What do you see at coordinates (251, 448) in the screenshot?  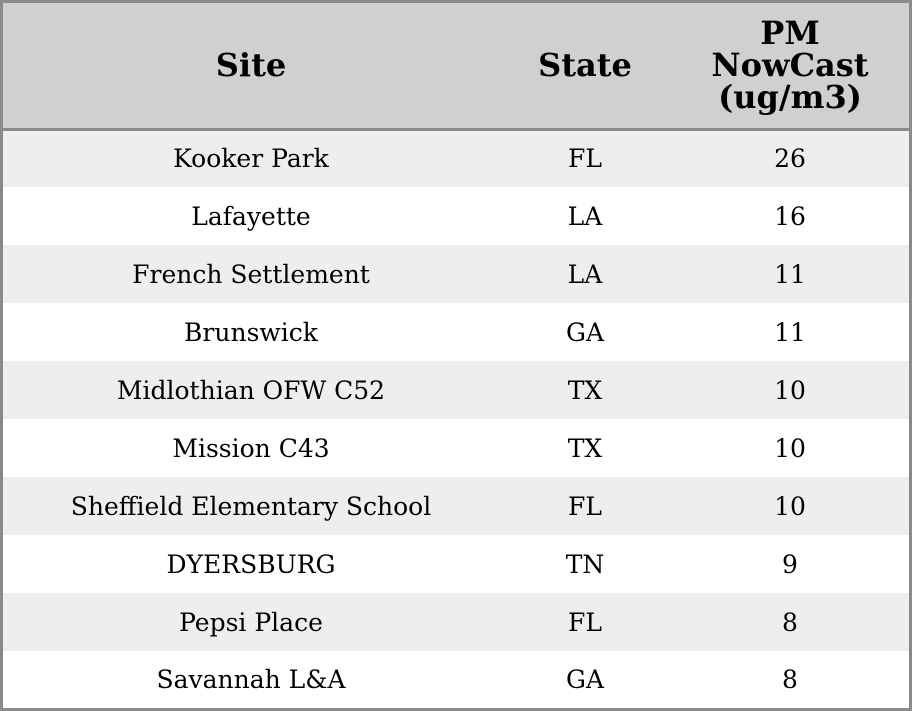 I see `cell-site: Mission C43` at bounding box center [251, 448].